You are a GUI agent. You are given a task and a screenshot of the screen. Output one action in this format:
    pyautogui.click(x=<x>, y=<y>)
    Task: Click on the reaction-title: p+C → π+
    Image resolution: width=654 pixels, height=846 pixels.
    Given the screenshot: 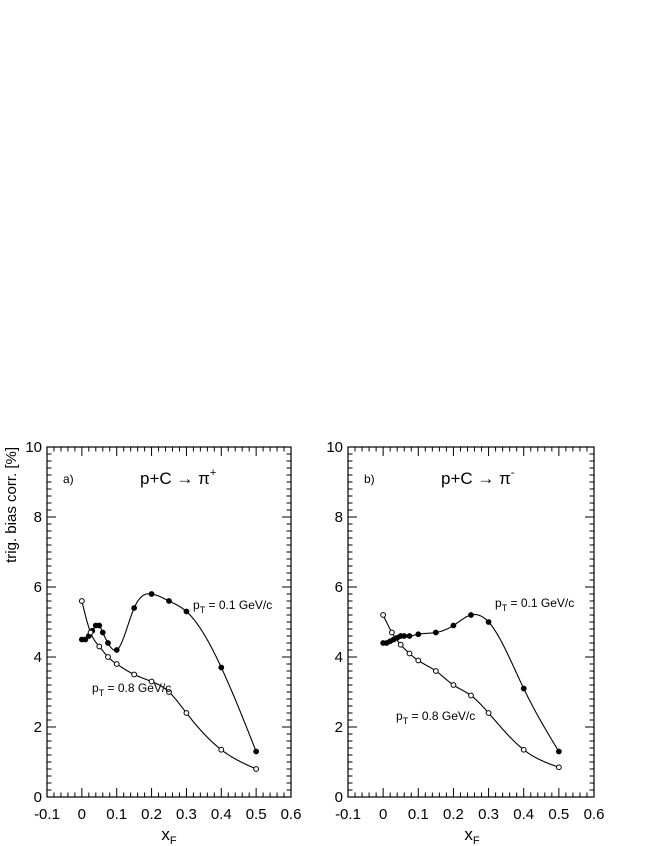 What is the action you would take?
    pyautogui.click(x=178, y=477)
    